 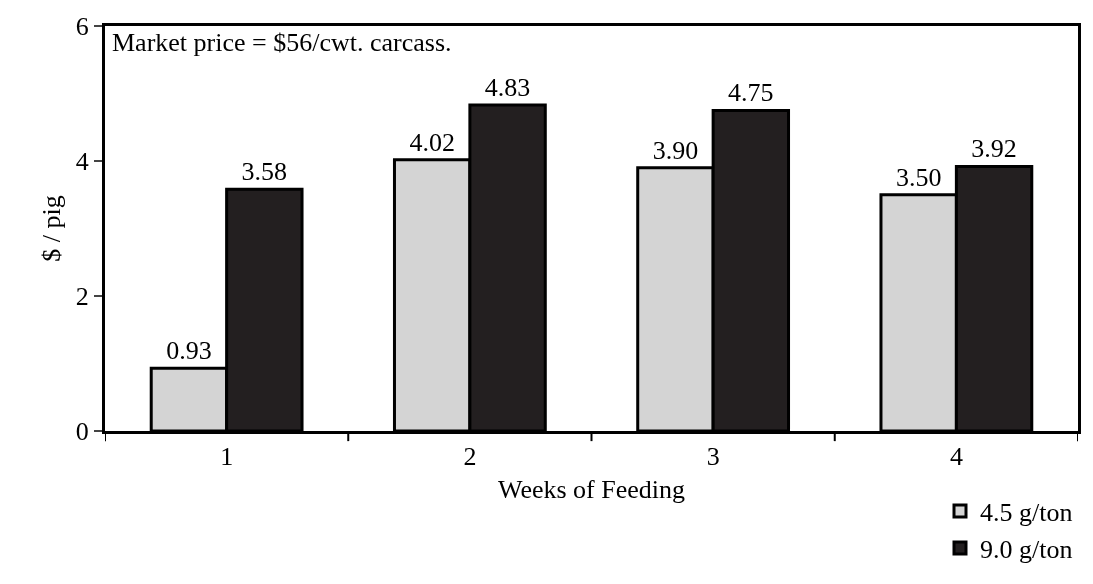 I want to click on data-label: 0.93, so click(x=189, y=351).